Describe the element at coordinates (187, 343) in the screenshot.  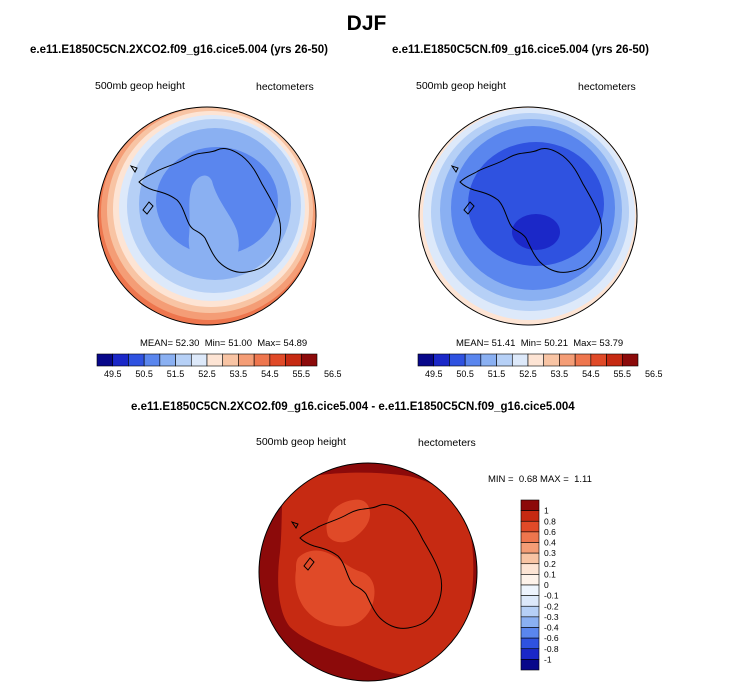
I see `left-mean: 52.30` at that location.